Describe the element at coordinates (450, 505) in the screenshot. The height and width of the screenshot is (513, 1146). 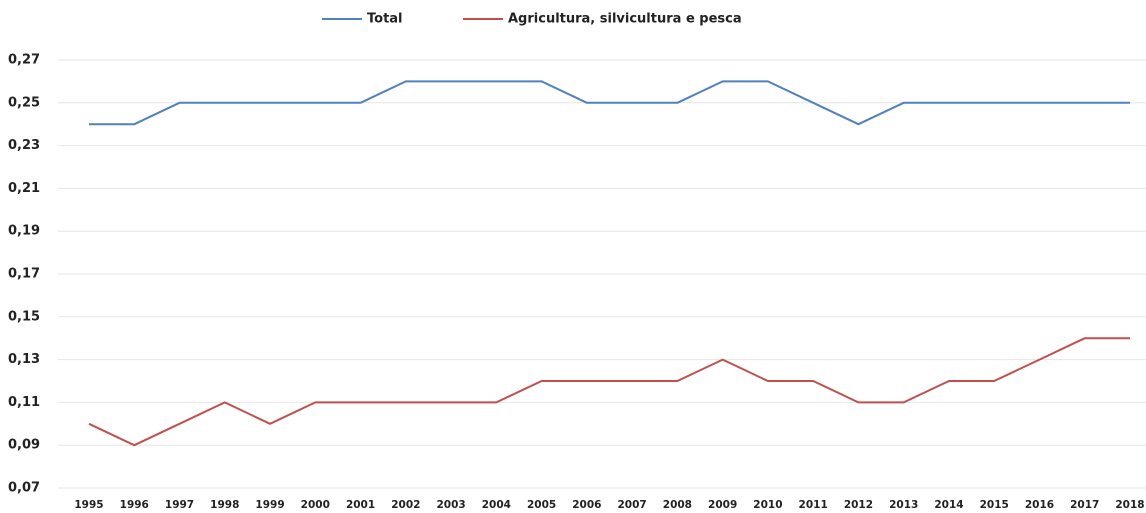
I see `x-tick-label: 2003` at that location.